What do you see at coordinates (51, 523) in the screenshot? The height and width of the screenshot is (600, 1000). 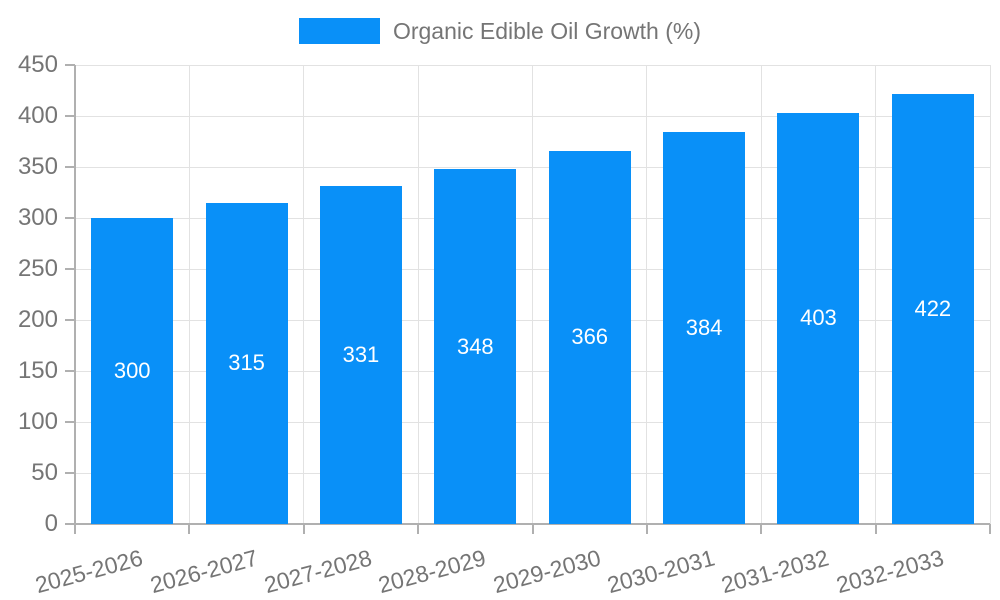 I see `y-tick-label: 0` at bounding box center [51, 523].